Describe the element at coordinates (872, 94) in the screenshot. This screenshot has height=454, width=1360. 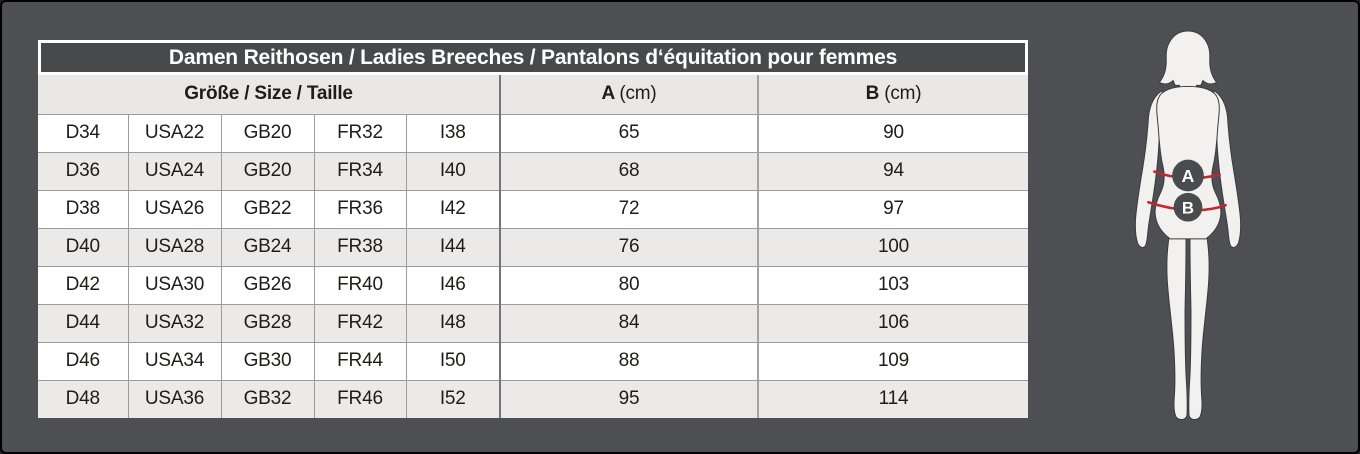
I see `header-b-label: B` at that location.